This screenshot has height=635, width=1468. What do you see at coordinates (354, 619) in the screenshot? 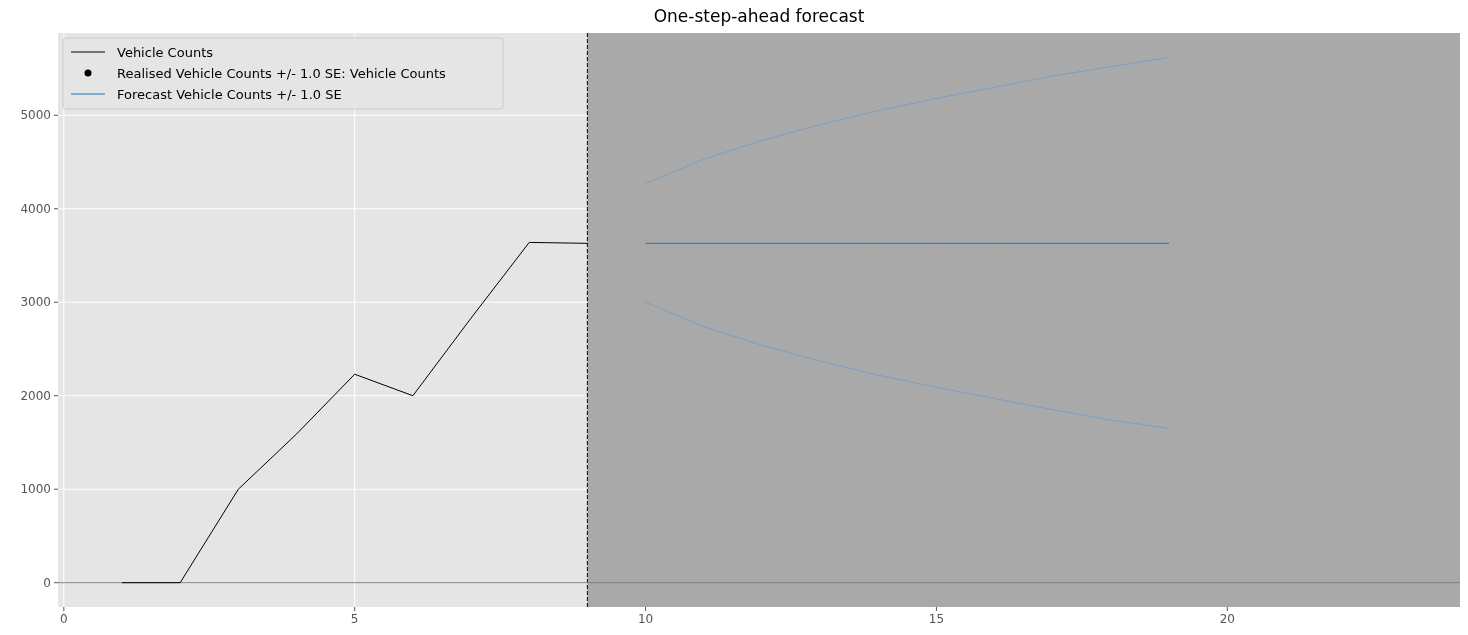
I see `x-tick-label: 5` at bounding box center [354, 619].